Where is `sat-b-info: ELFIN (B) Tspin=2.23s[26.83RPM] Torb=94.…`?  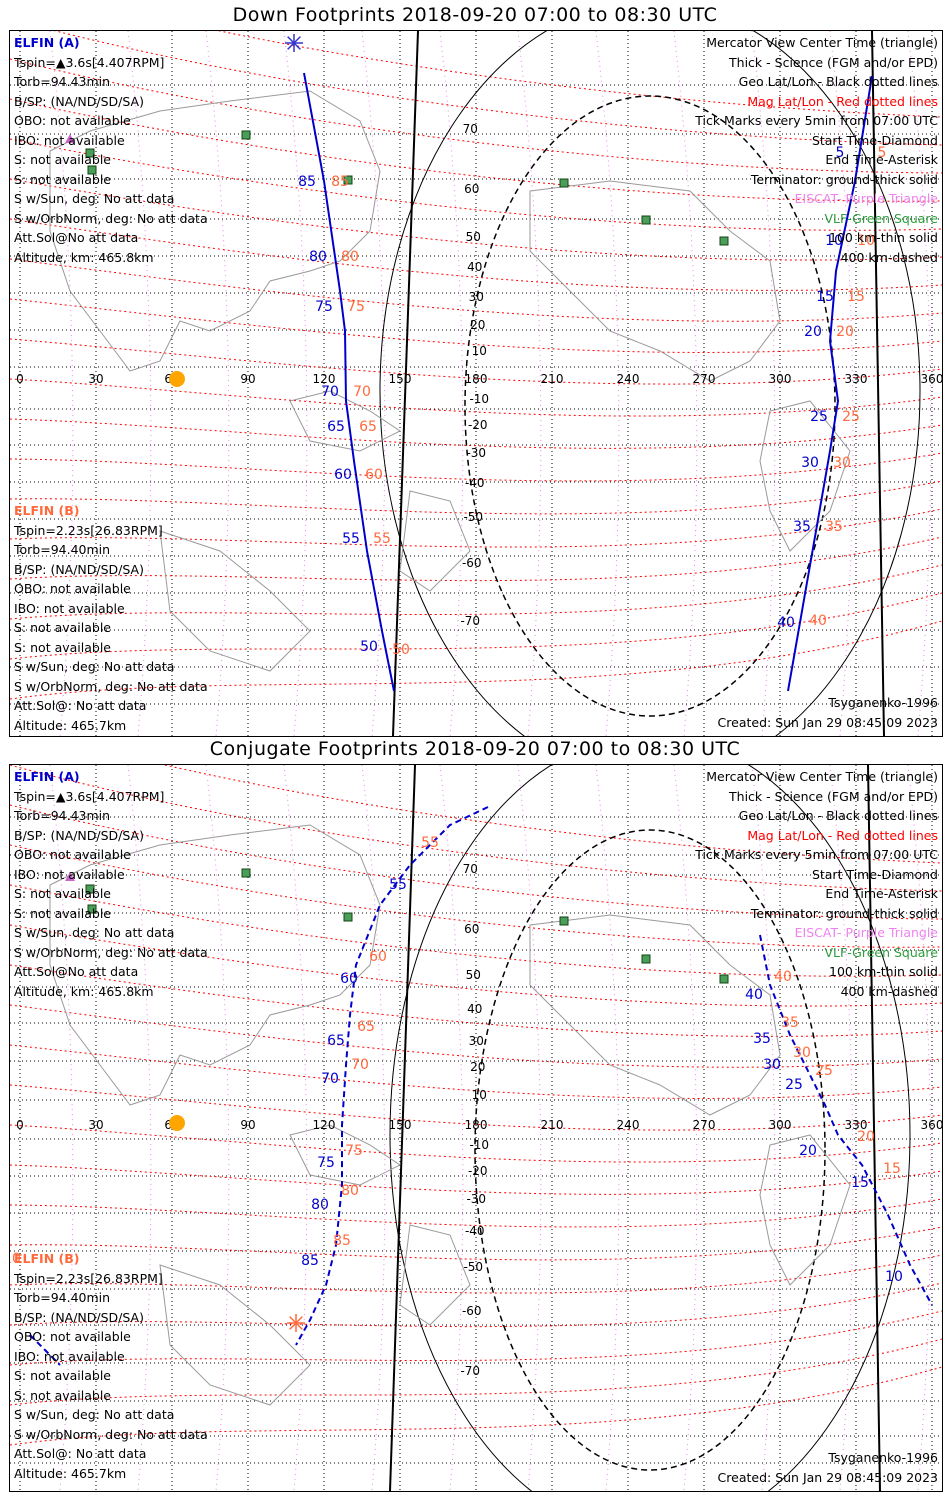 sat-b-info: ELFIN (B) Tspin=2.23s[26.83RPM] Torb=94.… is located at coordinates (111, 1366).